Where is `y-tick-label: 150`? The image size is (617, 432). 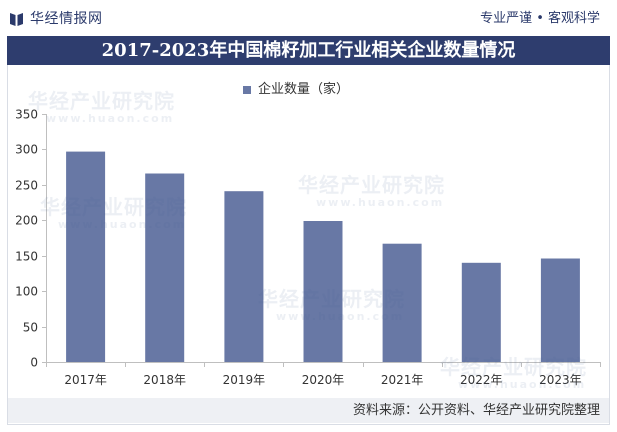 y-tick-label: 150 is located at coordinates (26, 257).